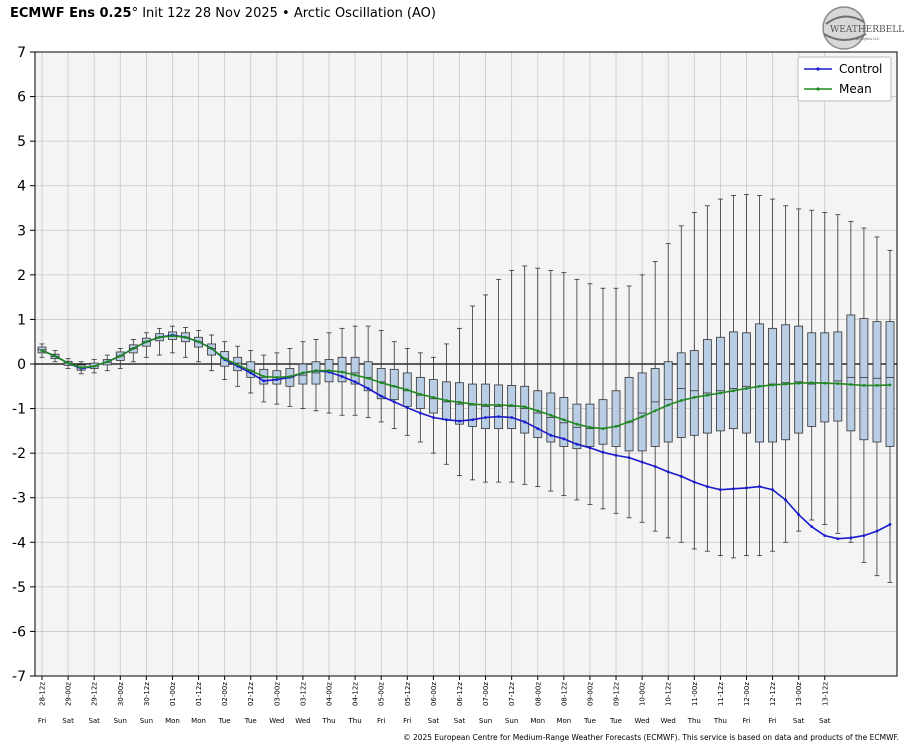 The height and width of the screenshot is (750, 913). Describe the element at coordinates (695, 694) in the screenshot. I see `x-tick-label: 11-00z` at that location.